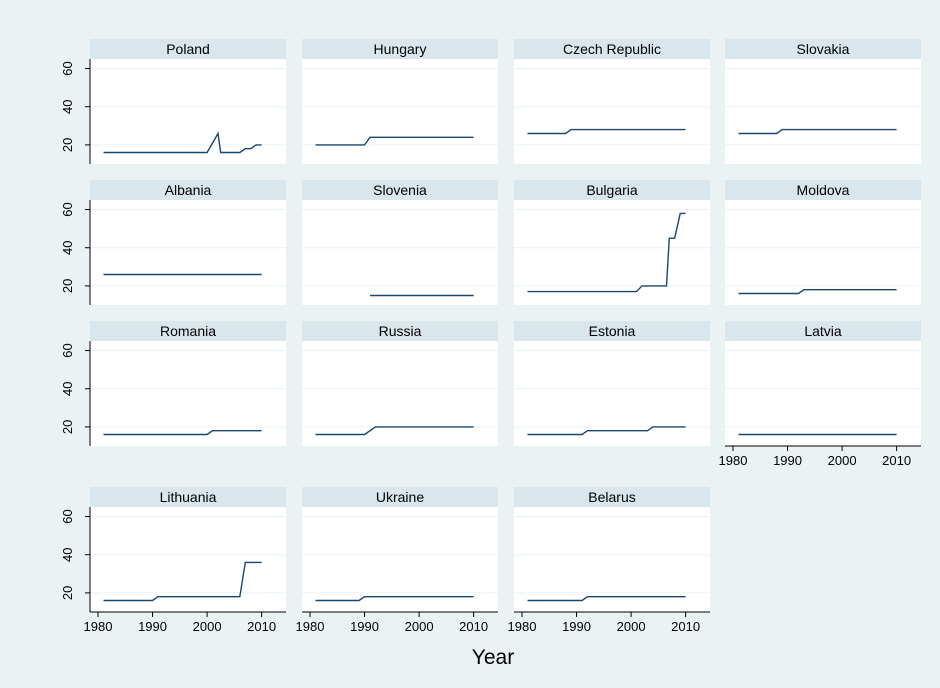 The image size is (940, 688). Describe the element at coordinates (823, 190) in the screenshot. I see `panel-title: Moldova` at that location.